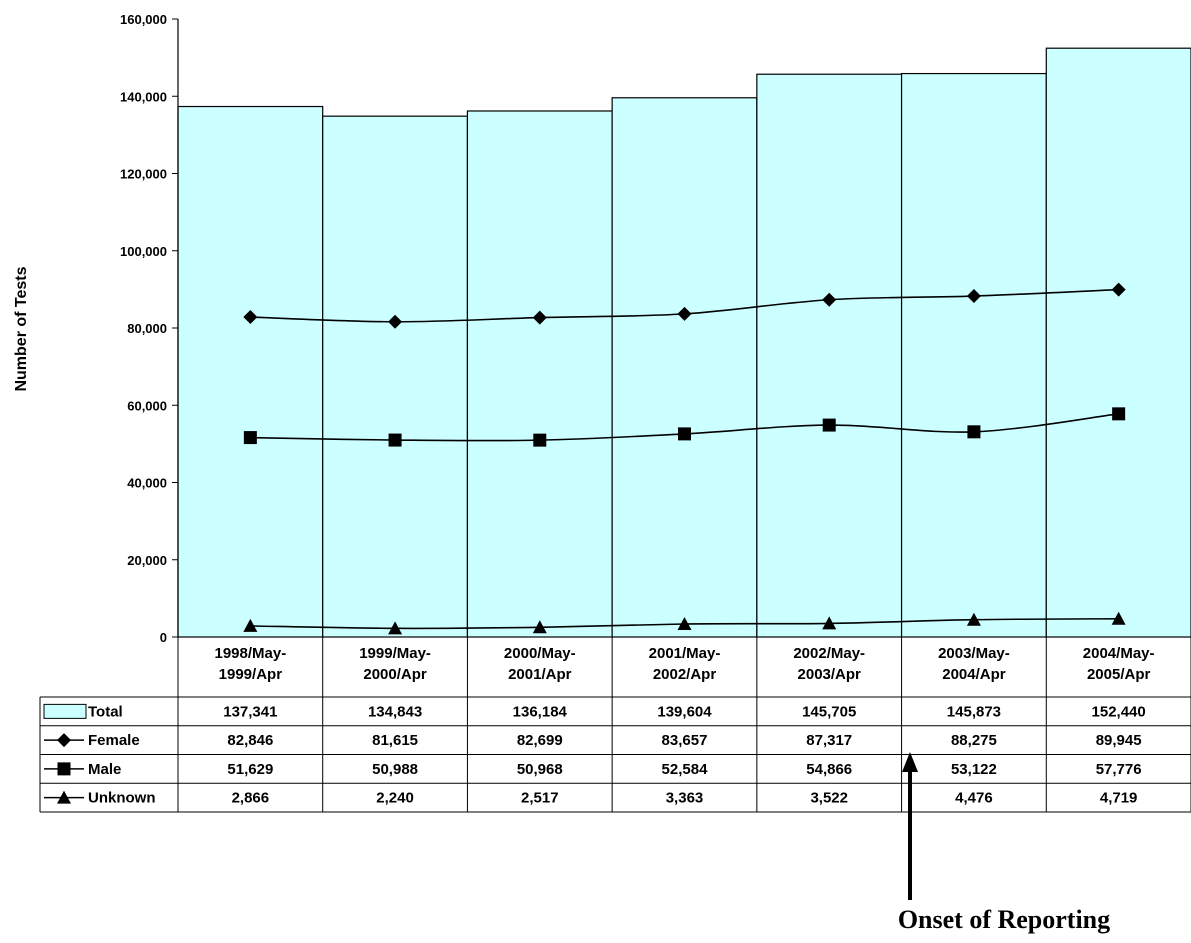 This screenshot has width=1191, height=943. What do you see at coordinates (122, 798) in the screenshot?
I see `legend-unknown-label: Unknown` at bounding box center [122, 798].